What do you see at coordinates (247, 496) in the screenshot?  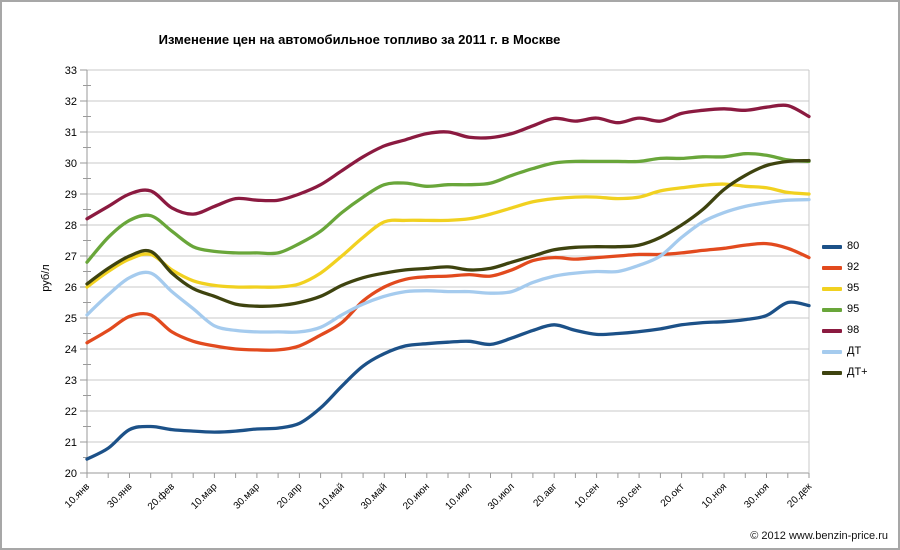 I see `x-tick-label: 30.мар` at bounding box center [247, 496].